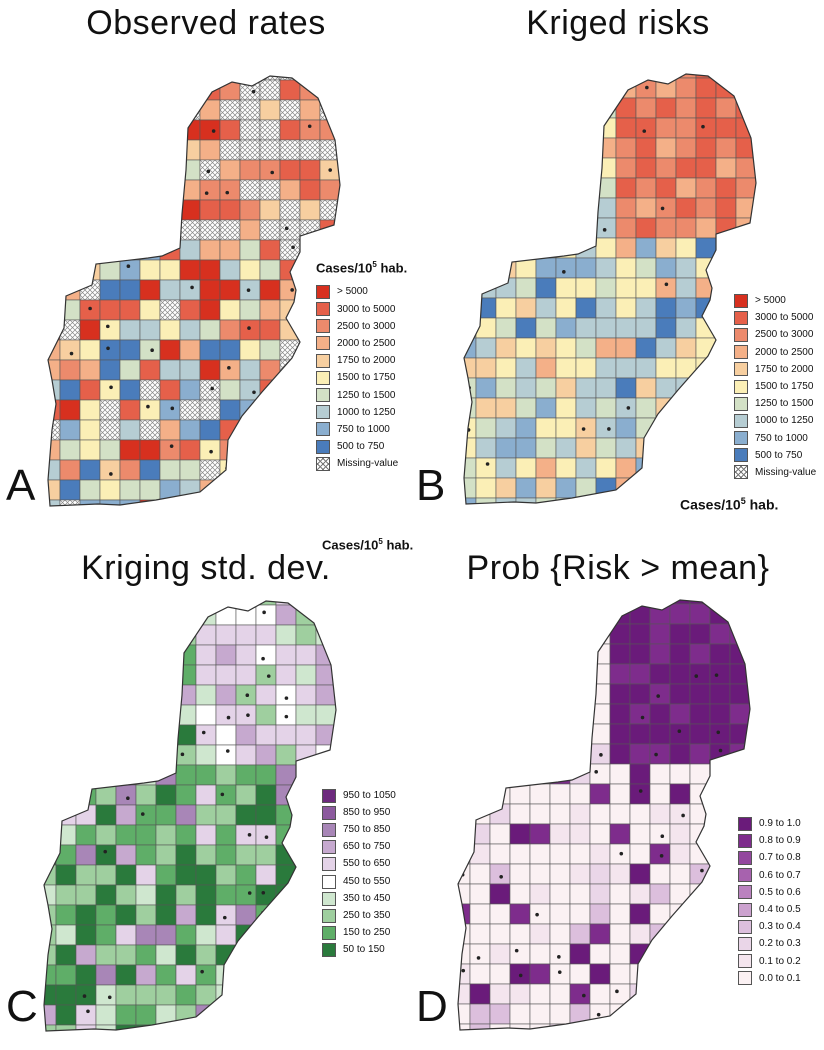 The width and height of the screenshot is (824, 1050). Describe the element at coordinates (361, 463) in the screenshot. I see `legend-item: Missing-value` at that location.